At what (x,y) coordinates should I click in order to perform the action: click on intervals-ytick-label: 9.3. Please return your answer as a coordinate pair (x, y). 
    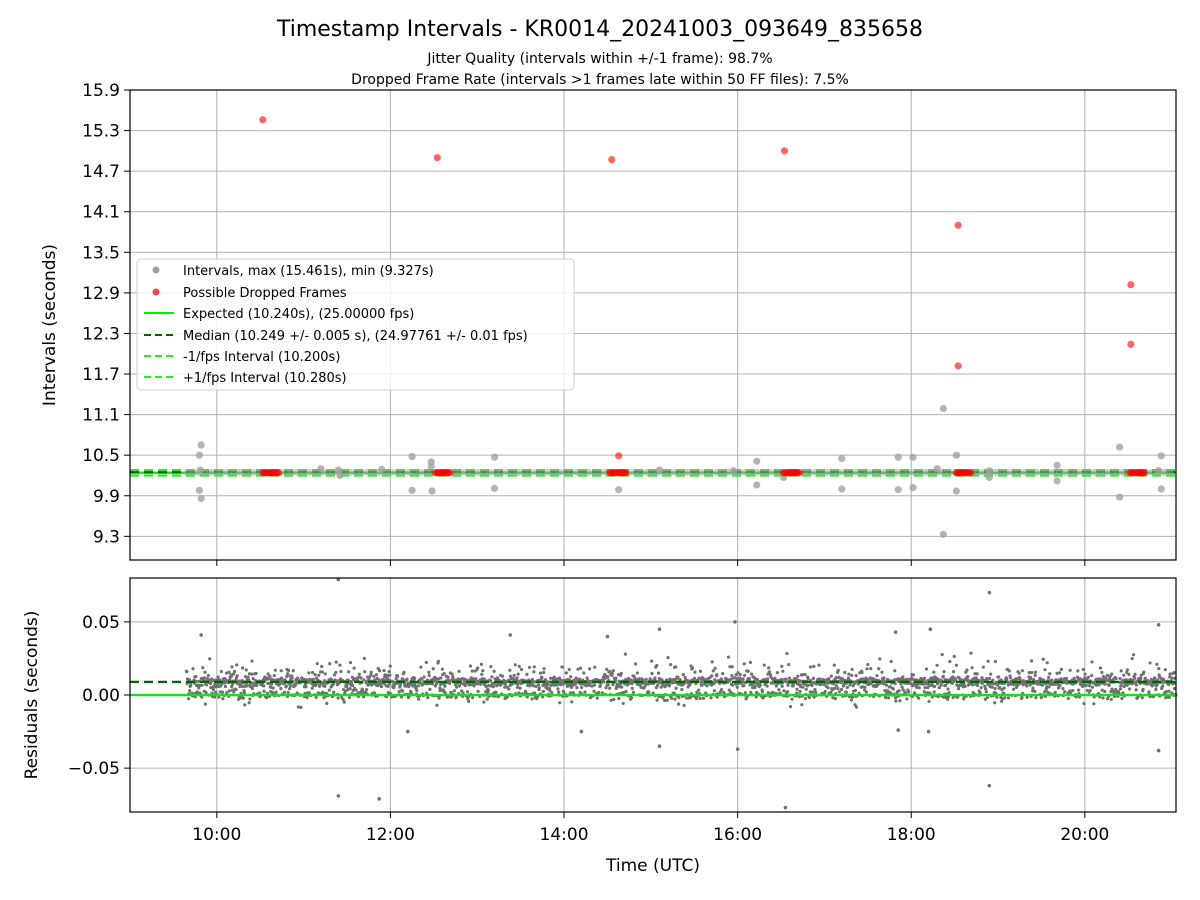
    Looking at the image, I should click on (106, 537).